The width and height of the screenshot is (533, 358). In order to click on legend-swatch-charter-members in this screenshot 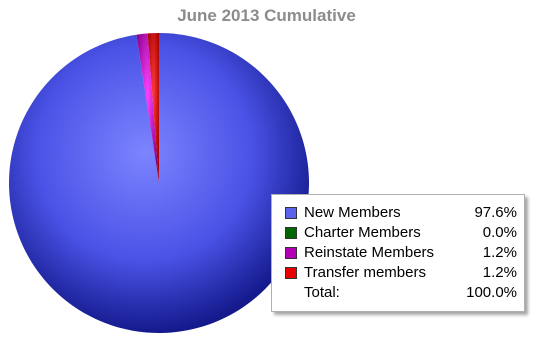, I will do `click(291, 233)`.